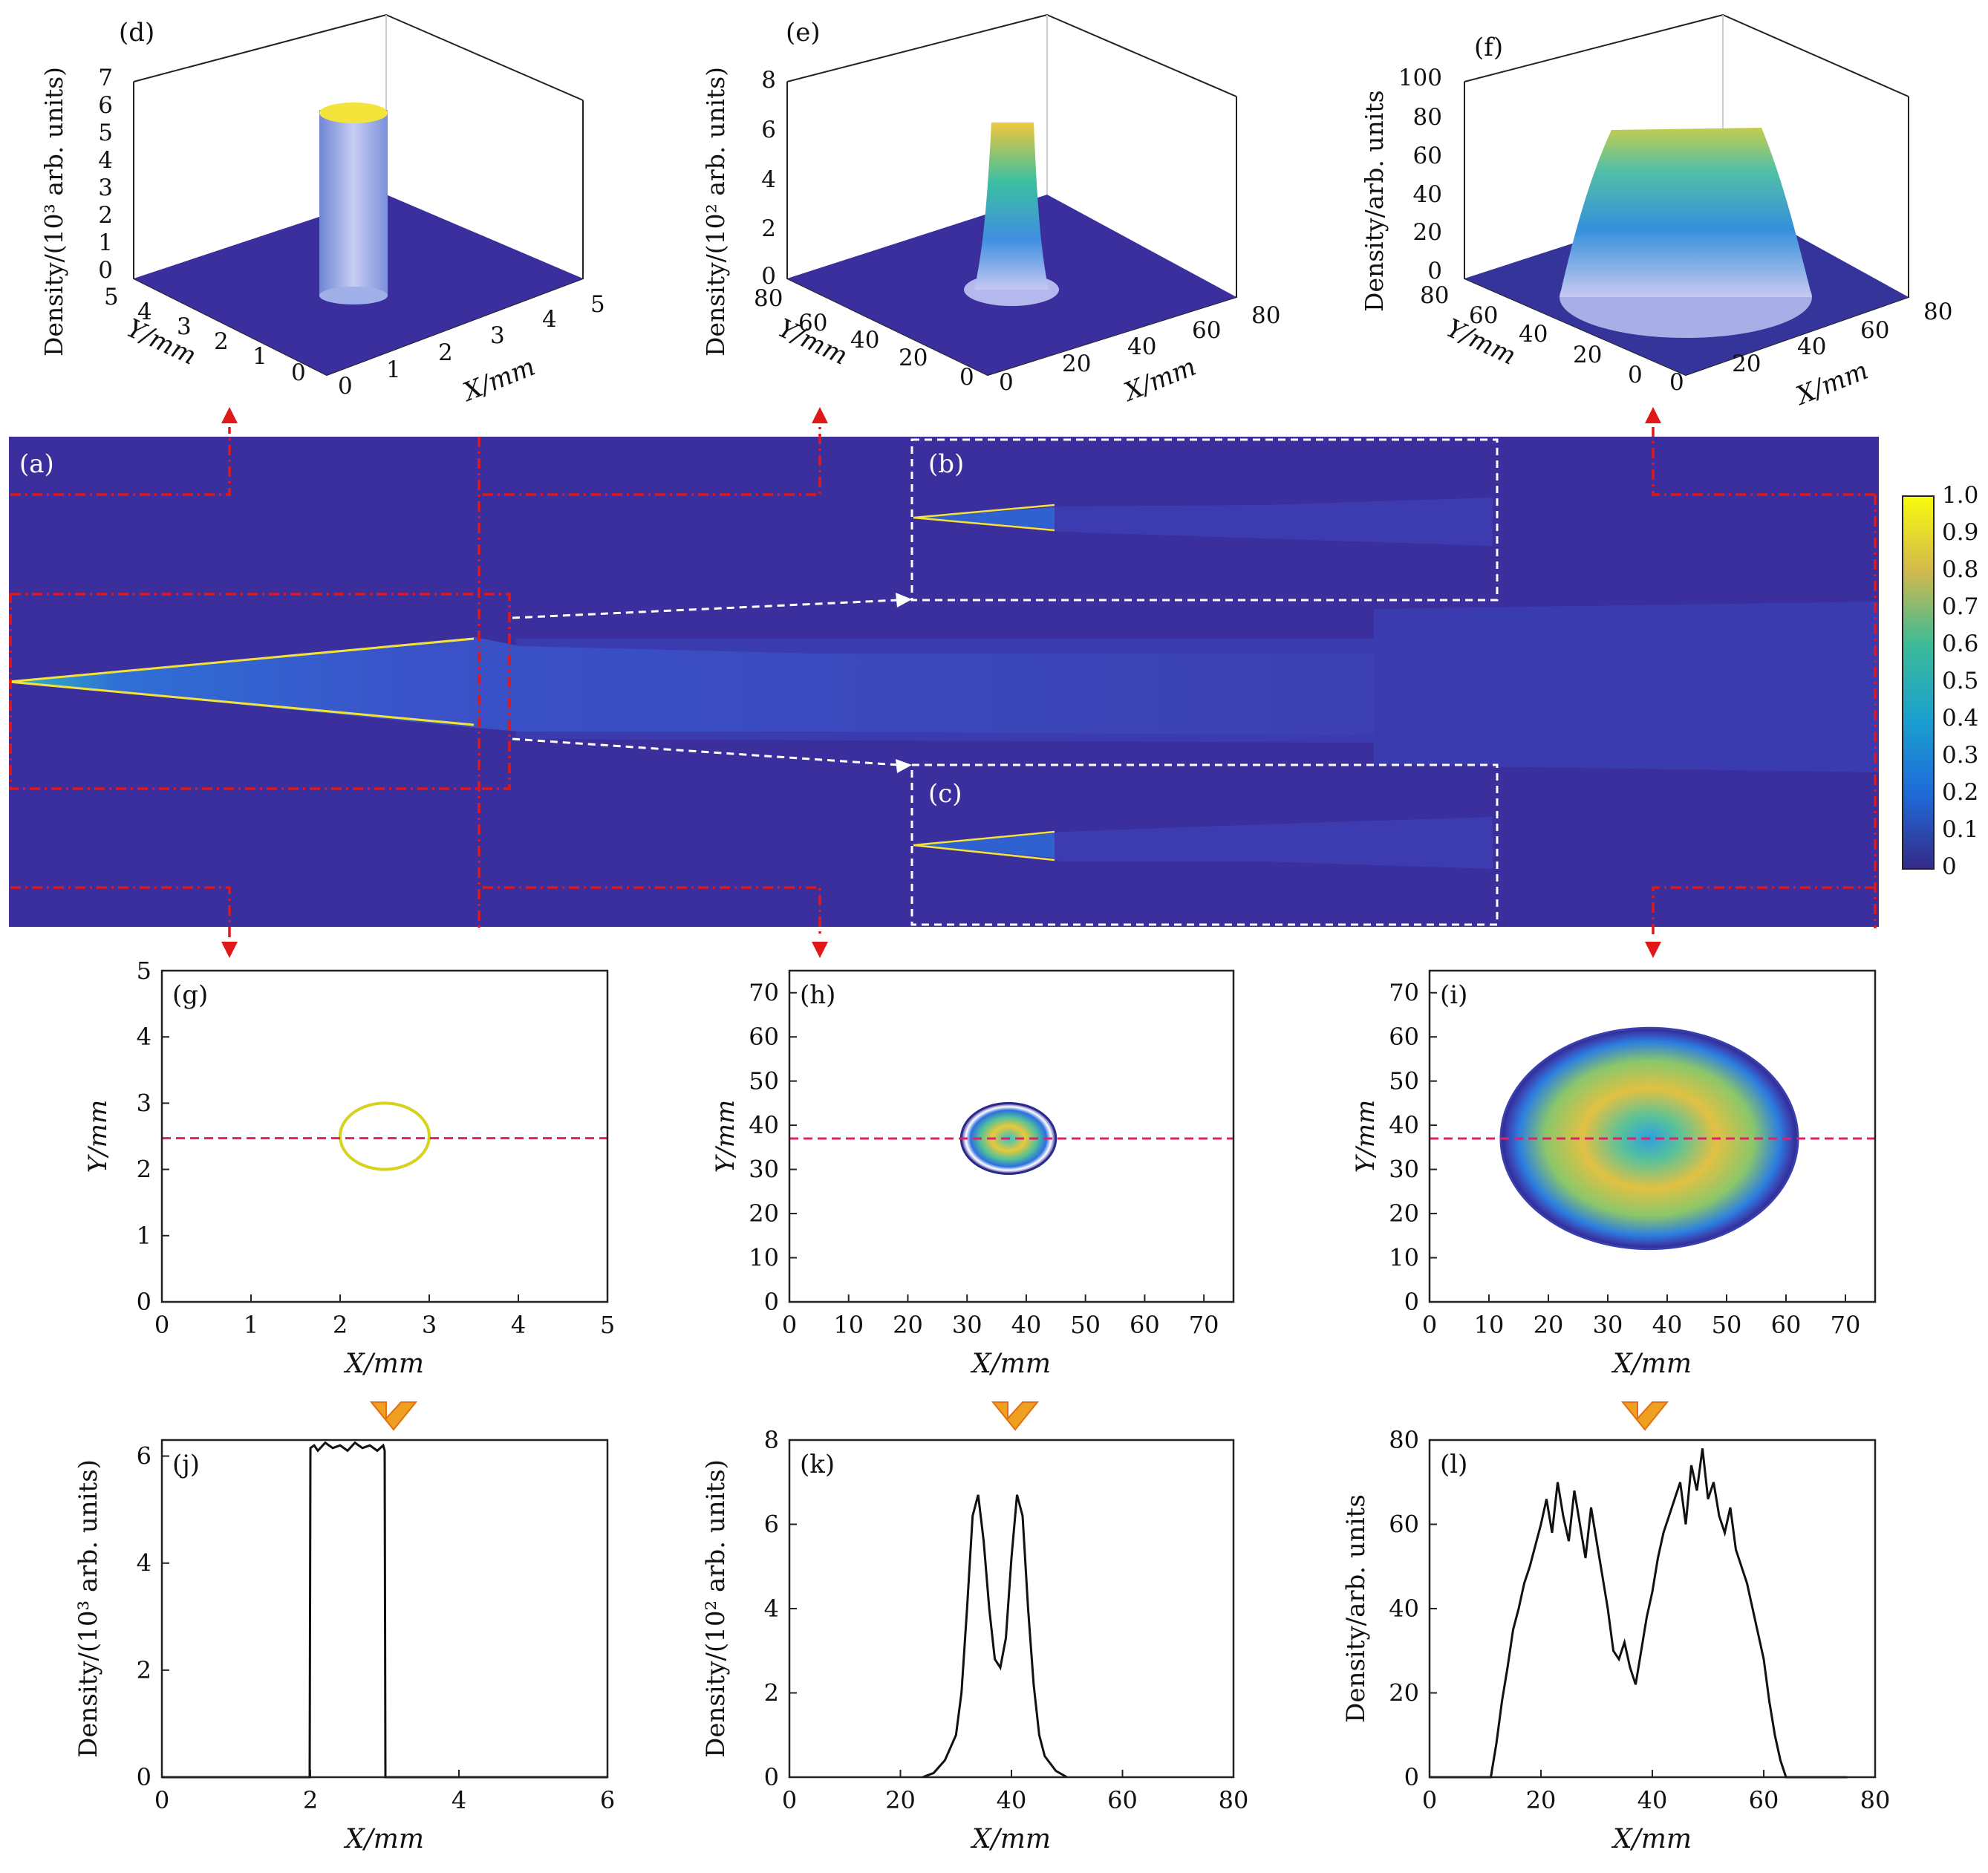 Image resolution: width=1988 pixels, height=1873 pixels. Describe the element at coordinates (36, 464) in the screenshot. I see `label-a: (a)` at that location.